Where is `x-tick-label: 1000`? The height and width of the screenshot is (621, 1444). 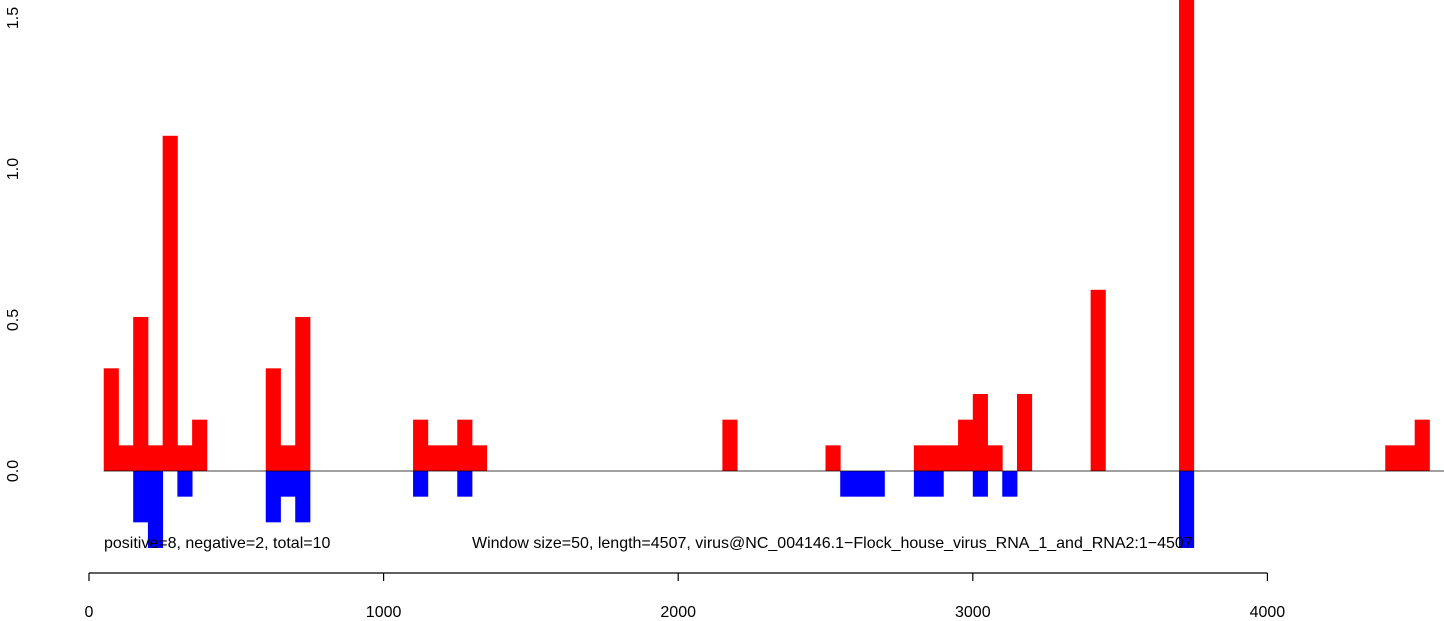
x-tick-label: 1000 is located at coordinates (384, 612).